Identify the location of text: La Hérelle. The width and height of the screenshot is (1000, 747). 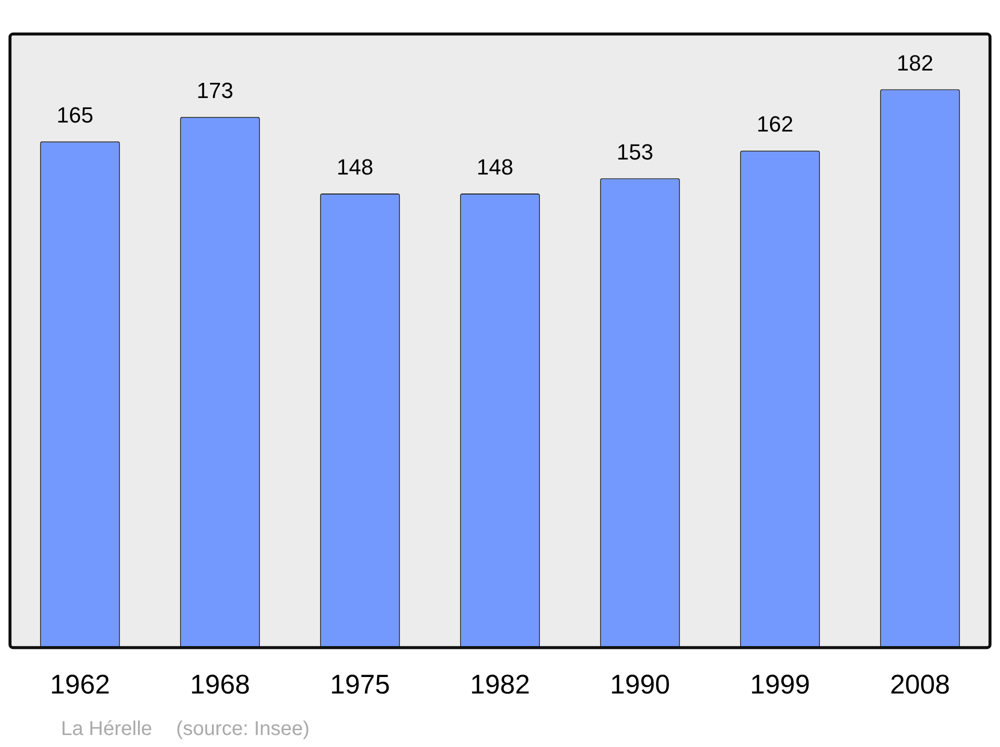
(106, 729).